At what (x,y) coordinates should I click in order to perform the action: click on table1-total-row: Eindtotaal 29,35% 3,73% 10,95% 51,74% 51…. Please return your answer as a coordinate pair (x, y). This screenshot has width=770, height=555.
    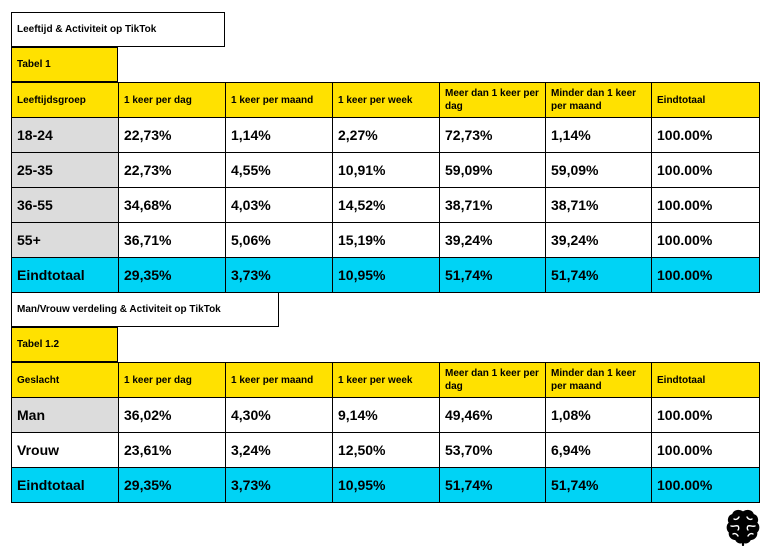
    Looking at the image, I should click on (385, 275).